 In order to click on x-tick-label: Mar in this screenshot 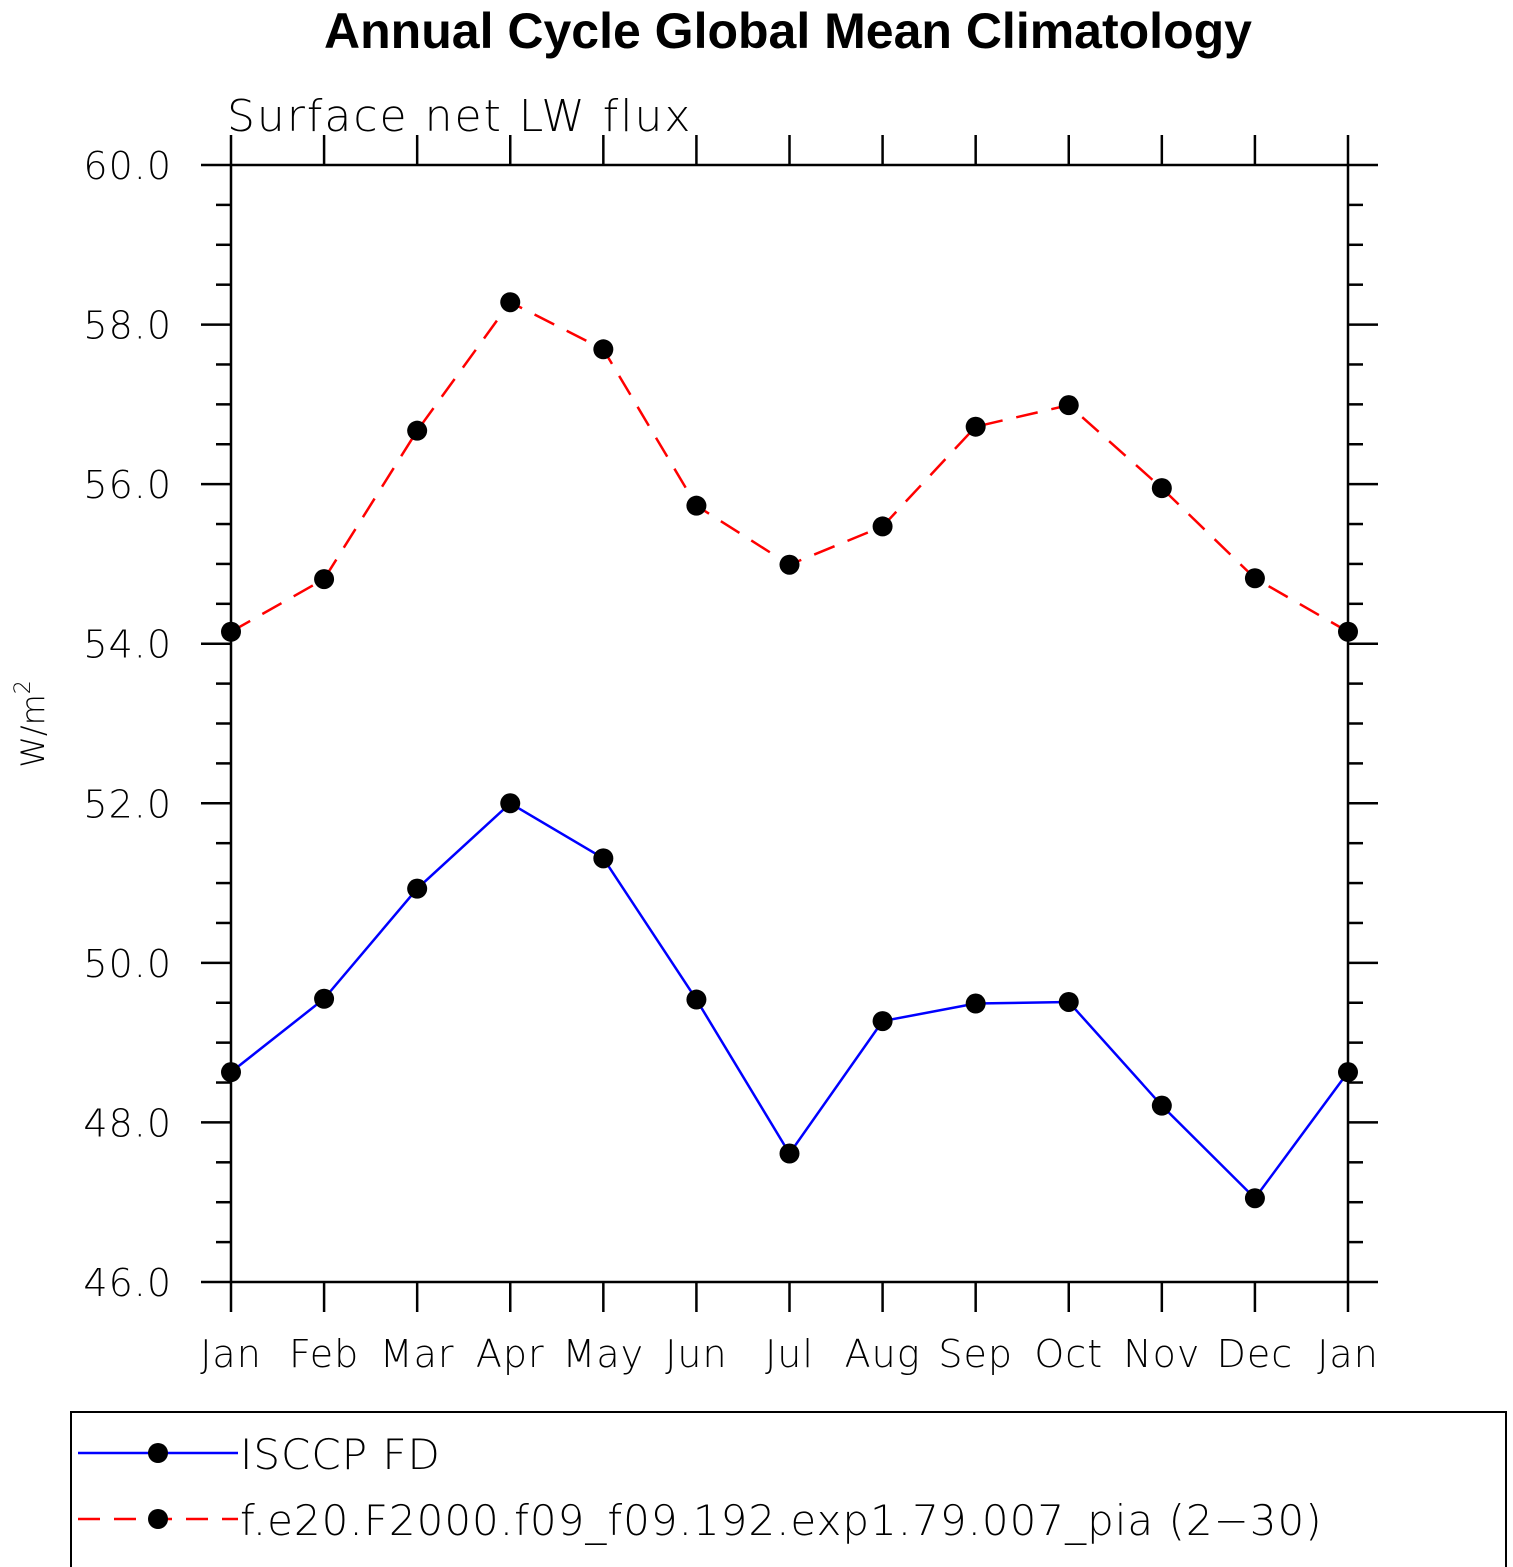, I will do `click(417, 1354)`.